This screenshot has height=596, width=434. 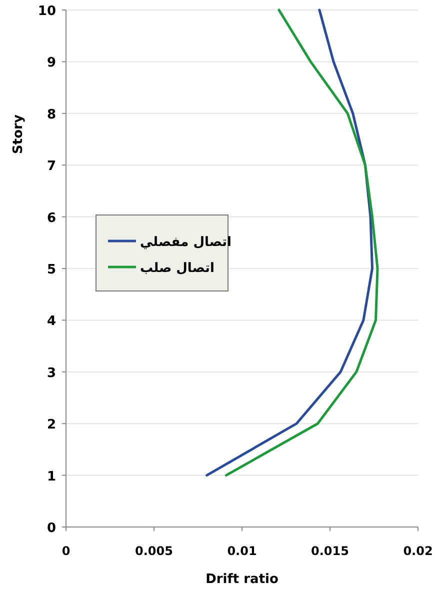 What do you see at coordinates (154, 551) in the screenshot?
I see `x-tick-label: 0.005` at bounding box center [154, 551].